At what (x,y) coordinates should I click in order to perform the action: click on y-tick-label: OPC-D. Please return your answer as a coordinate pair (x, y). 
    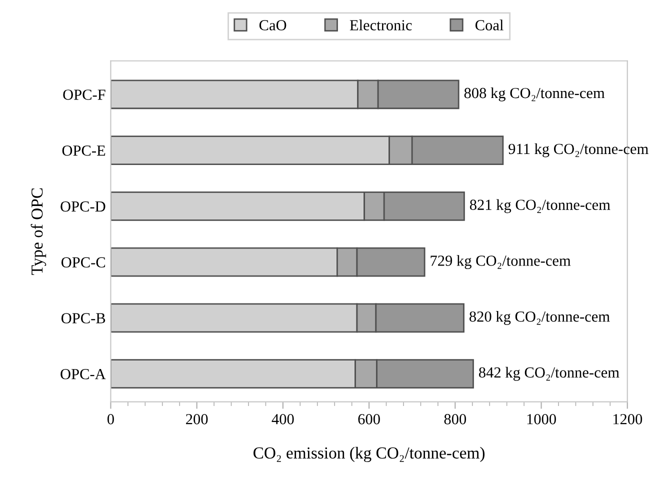
    Looking at the image, I should click on (83, 206).